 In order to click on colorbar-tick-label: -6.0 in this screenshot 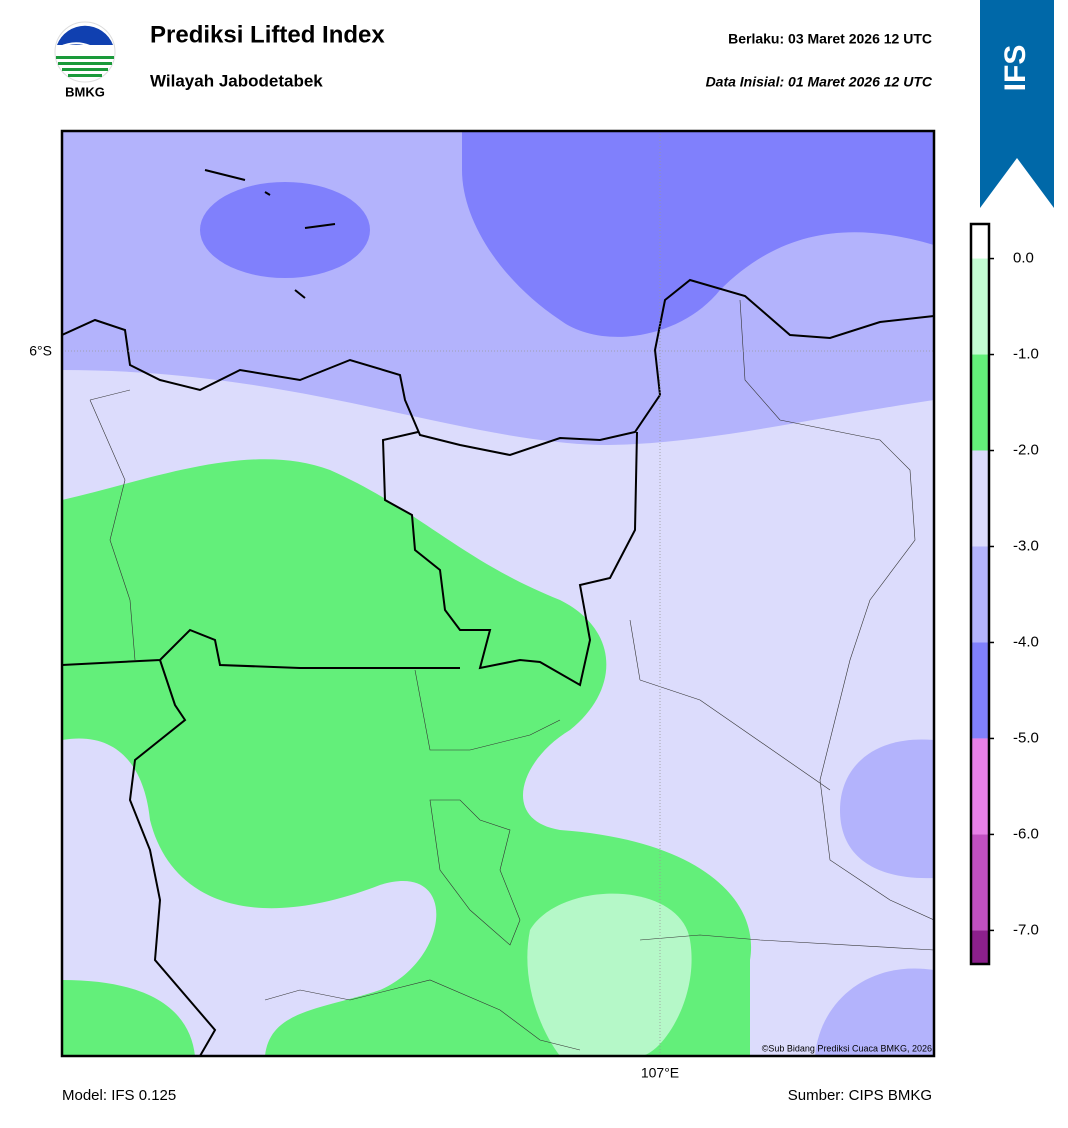, I will do `click(1026, 833)`.